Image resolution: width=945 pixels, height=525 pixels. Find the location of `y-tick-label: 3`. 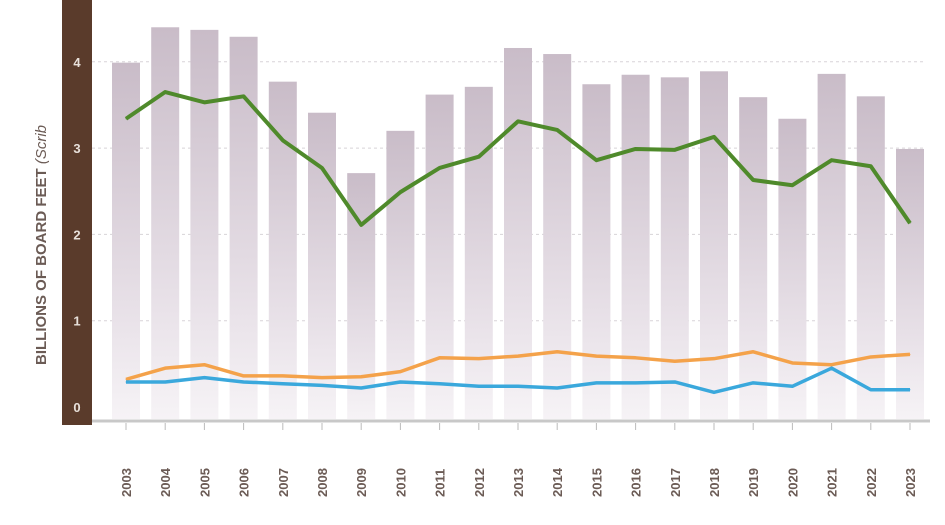

y-tick-label: 3 is located at coordinates (76, 148).